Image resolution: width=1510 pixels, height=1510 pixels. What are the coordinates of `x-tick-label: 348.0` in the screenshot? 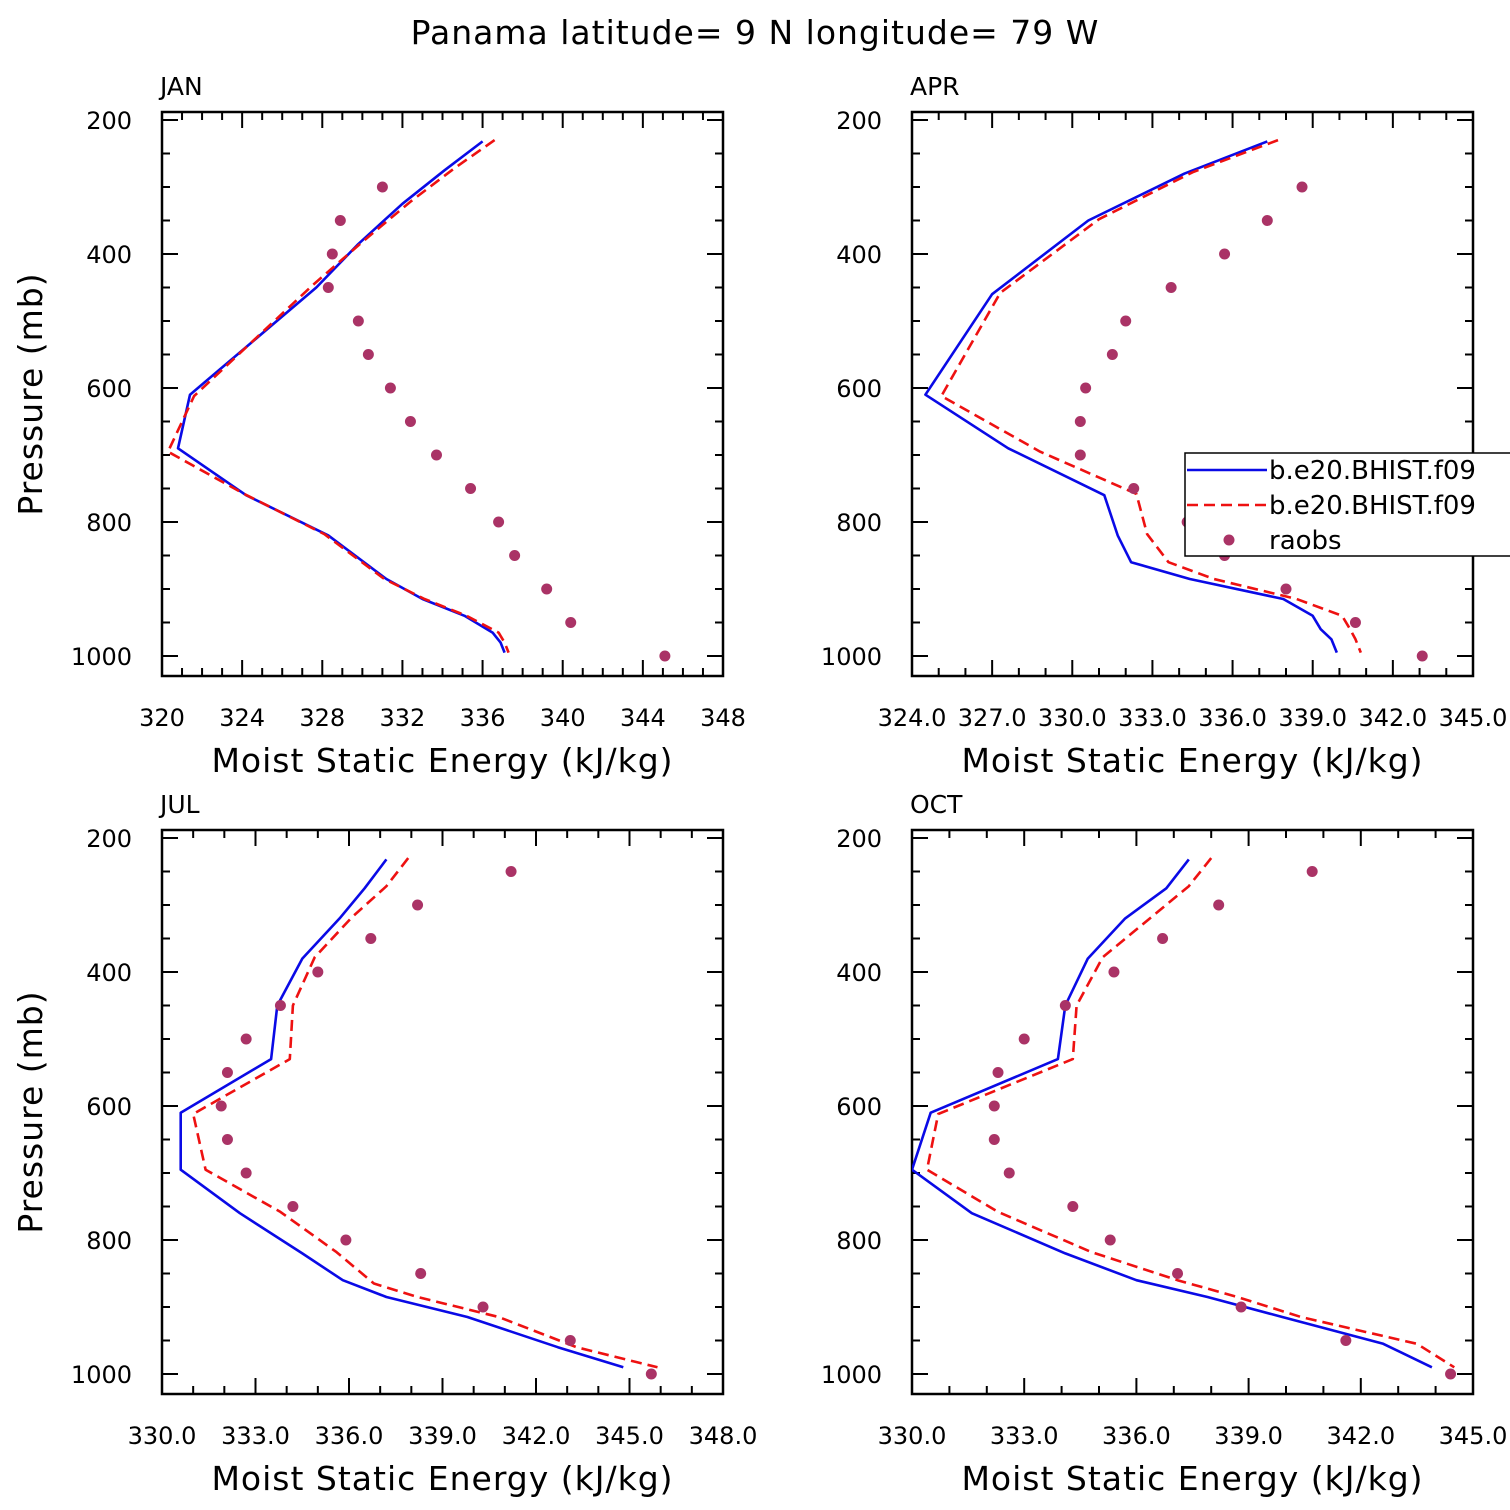 It's located at (723, 1436).